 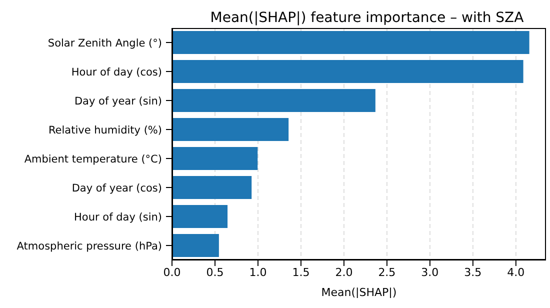 I want to click on y-tick-label: Ambient temperature (°C), so click(x=93, y=160).